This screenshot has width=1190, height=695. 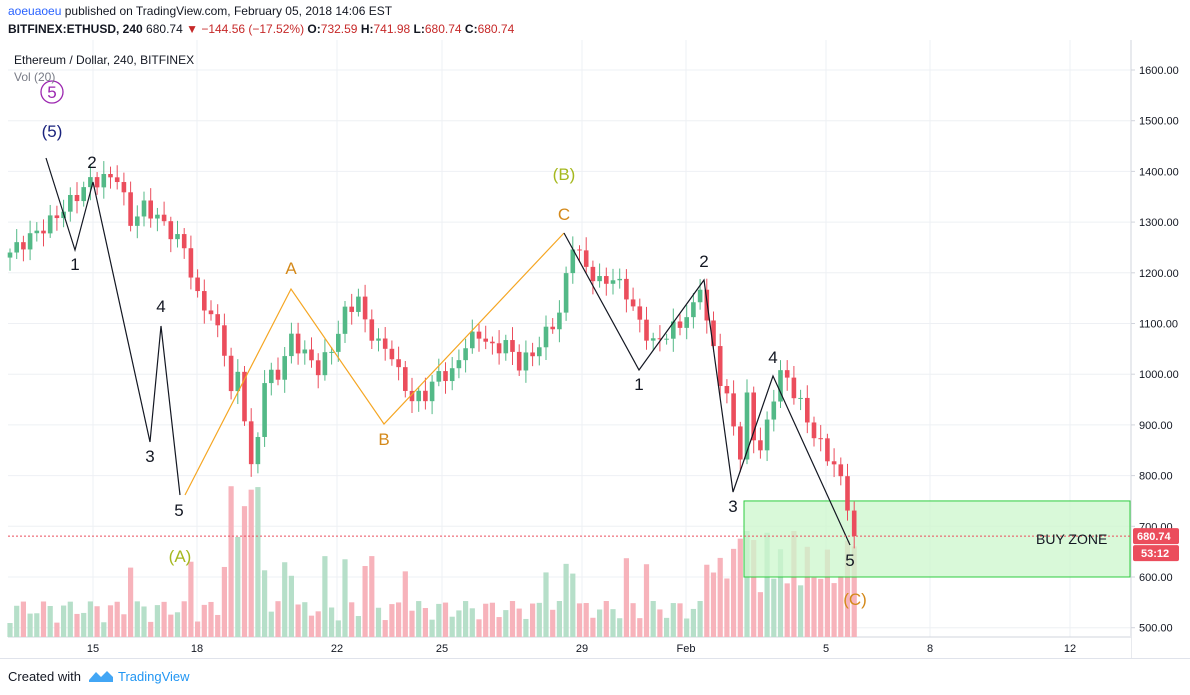 I want to click on open-label: O:, so click(x=314, y=29).